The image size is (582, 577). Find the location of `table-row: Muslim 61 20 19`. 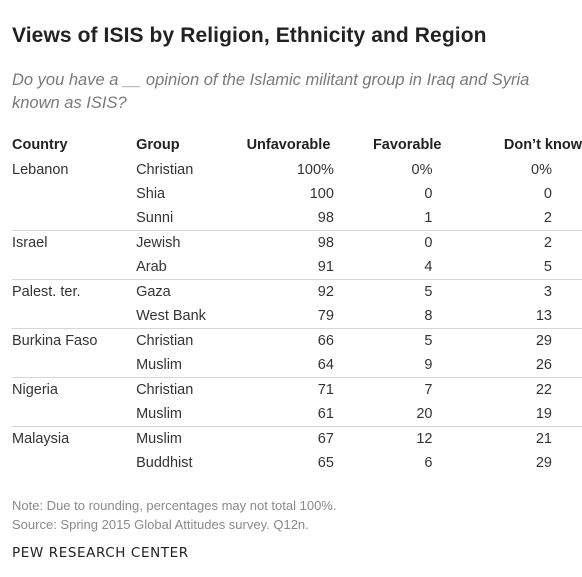

table-row: Muslim 61 20 19 is located at coordinates (297, 414).